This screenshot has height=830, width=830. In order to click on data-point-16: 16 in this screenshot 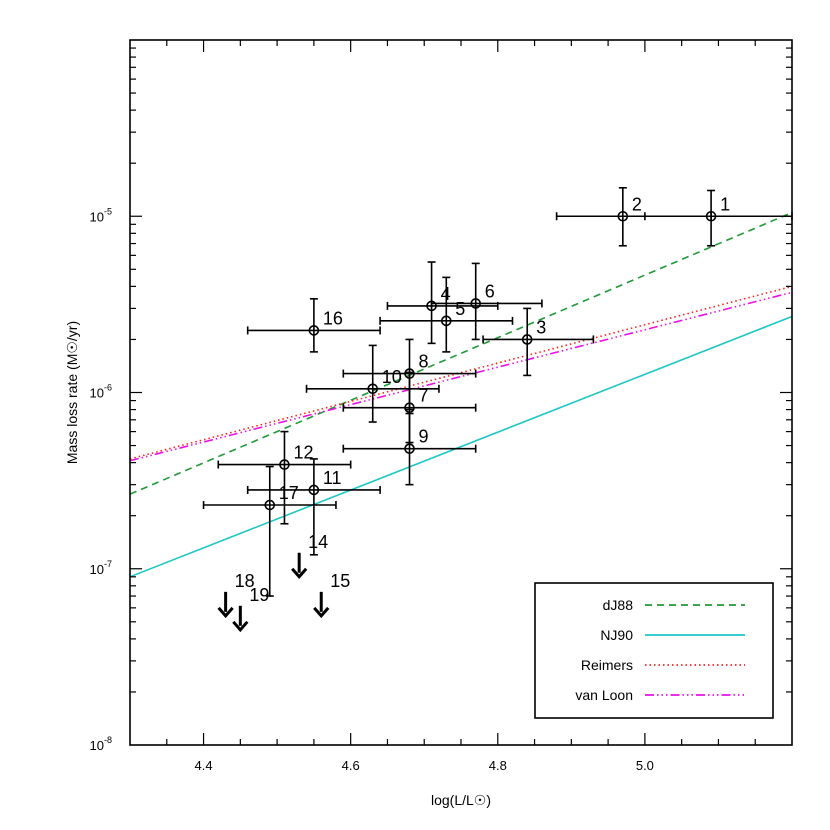, I will do `click(313, 325)`.